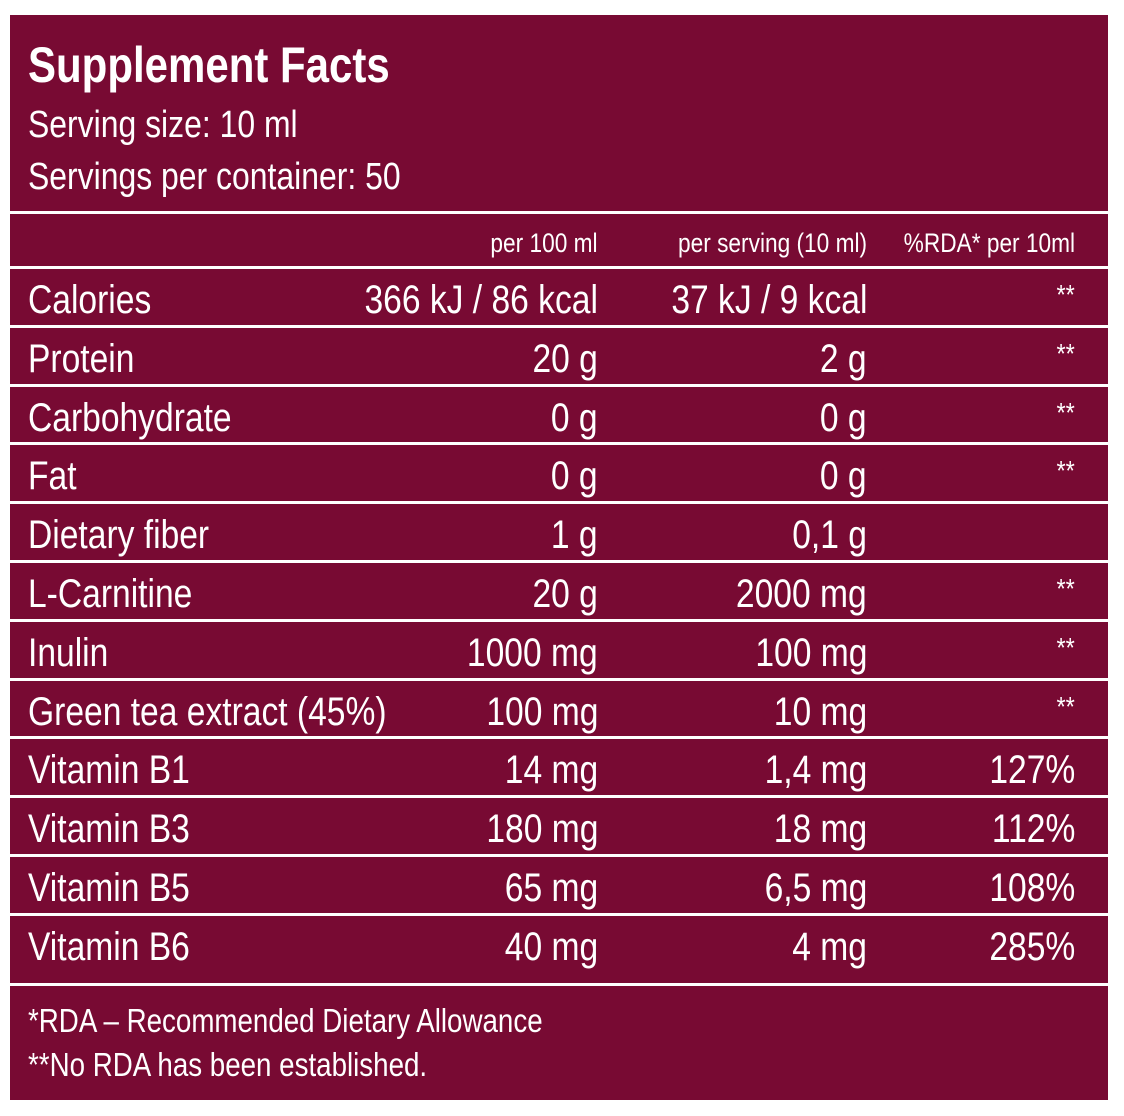 This screenshot has width=1124, height=1116. Describe the element at coordinates (285, 1020) in the screenshot. I see `footnote: *RDA – Recommended Dietary Allowance` at that location.